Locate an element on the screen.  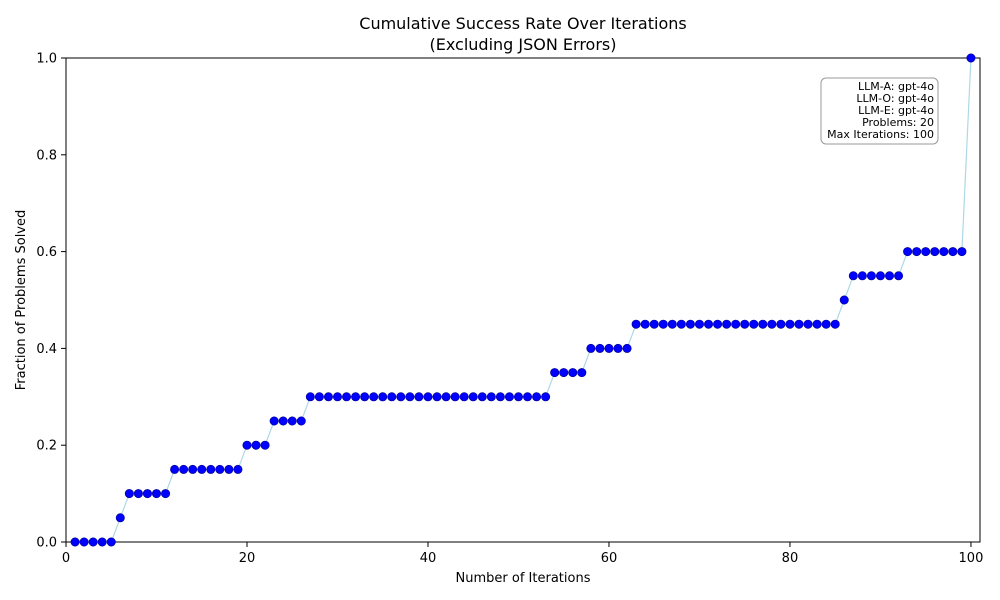
info-box-frame is located at coordinates (879, 111).